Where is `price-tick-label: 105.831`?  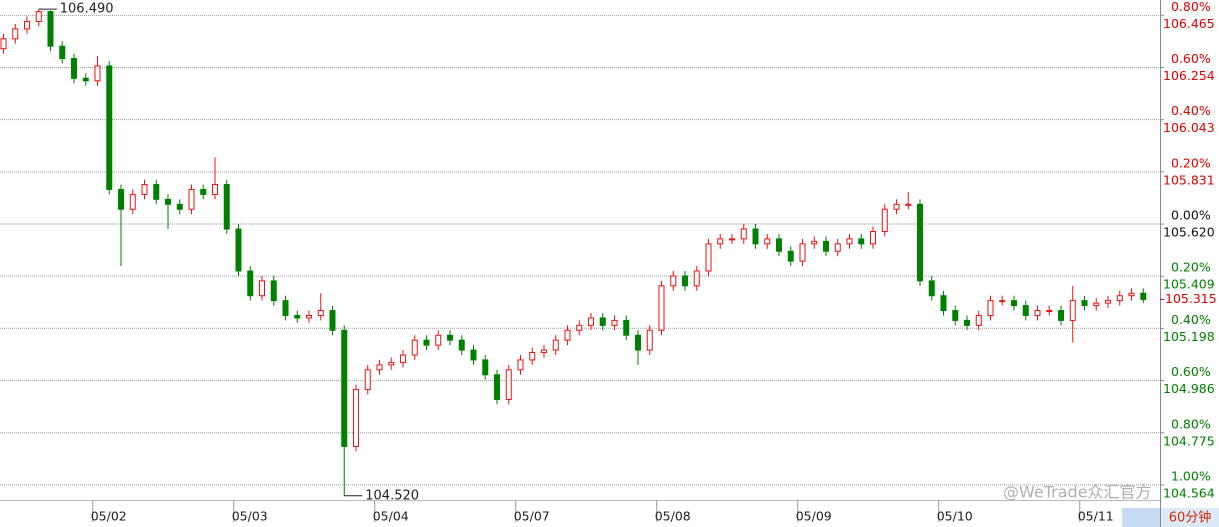 price-tick-label: 105.831 is located at coordinates (1189, 179).